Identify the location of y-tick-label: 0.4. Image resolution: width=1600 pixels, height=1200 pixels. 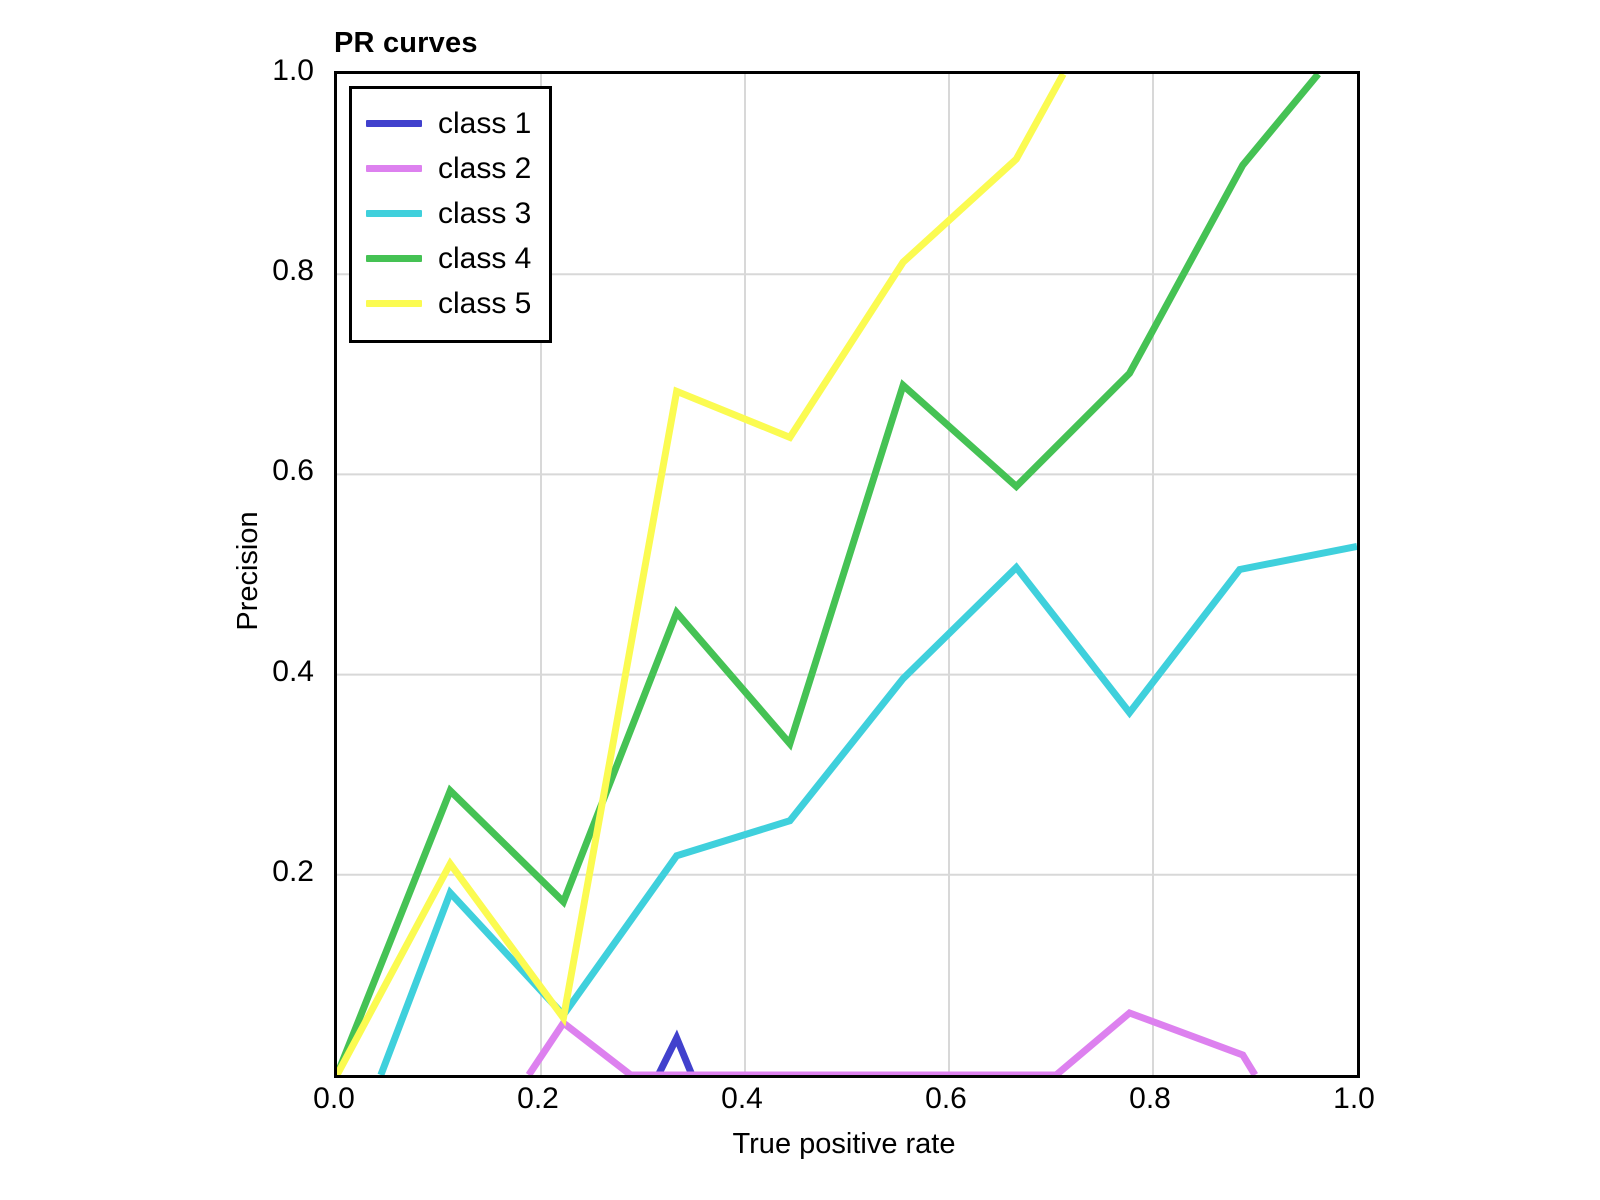
(293, 671).